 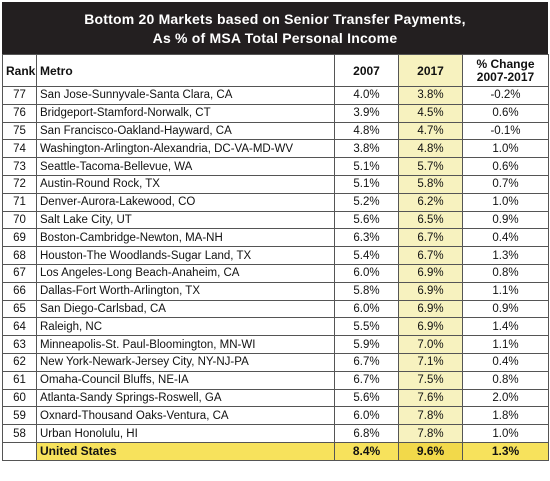 I want to click on total-2007-cell: 8.4%, so click(x=366, y=451).